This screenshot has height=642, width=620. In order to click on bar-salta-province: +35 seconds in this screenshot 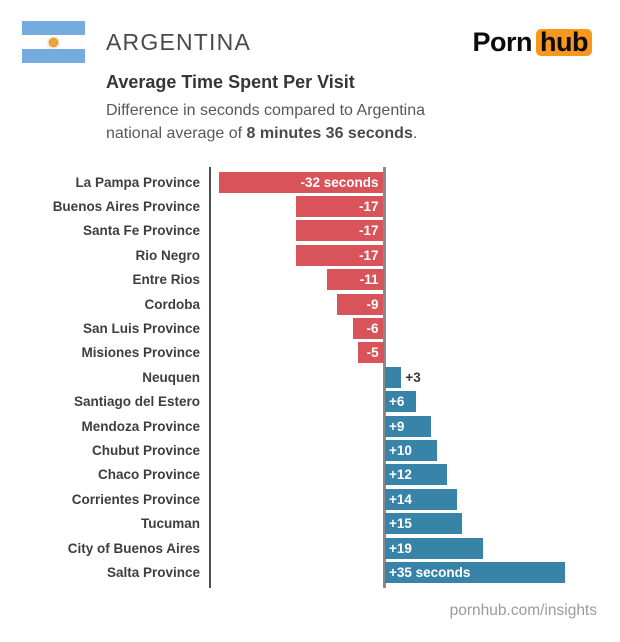, I will do `click(475, 572)`.